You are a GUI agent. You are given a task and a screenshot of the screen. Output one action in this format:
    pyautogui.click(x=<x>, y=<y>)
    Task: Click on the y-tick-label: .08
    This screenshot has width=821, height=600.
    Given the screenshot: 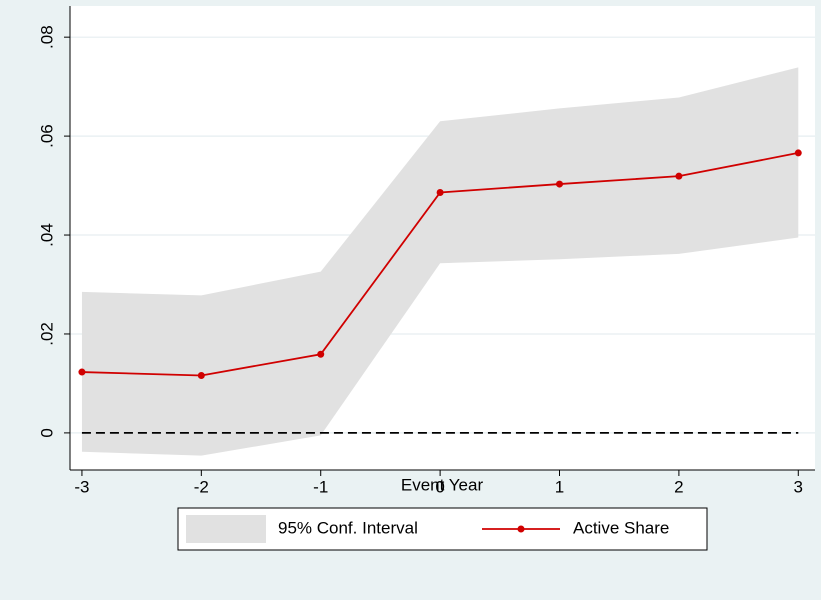 What is the action you would take?
    pyautogui.click(x=46, y=37)
    